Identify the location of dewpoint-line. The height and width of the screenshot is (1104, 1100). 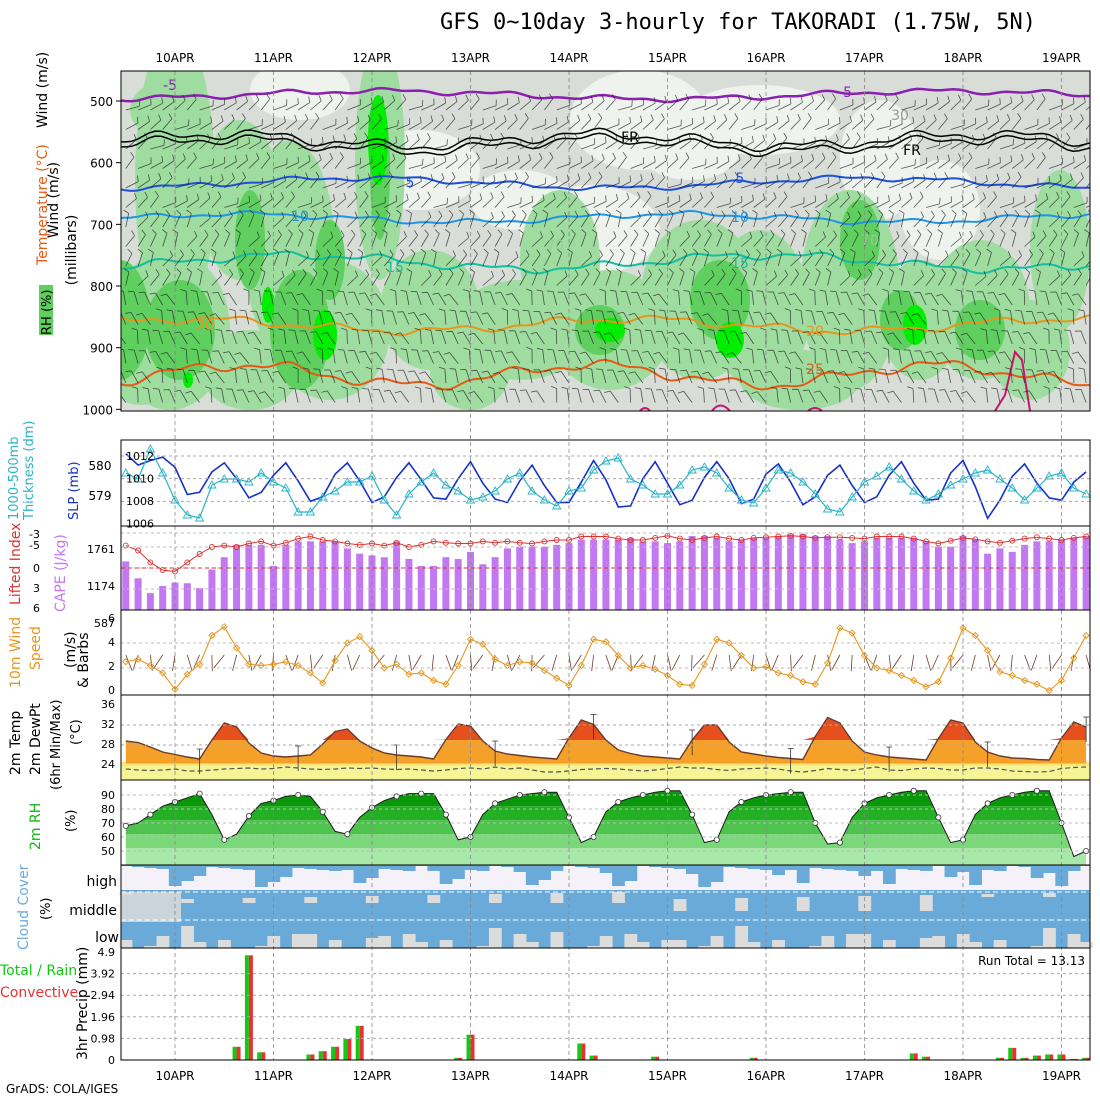
(606, 769).